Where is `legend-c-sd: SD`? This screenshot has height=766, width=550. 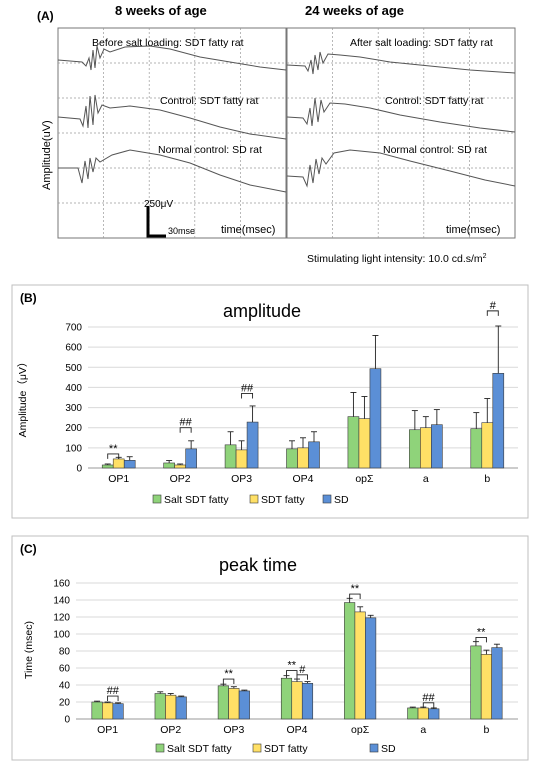 legend-c-sd: SD is located at coordinates (388, 749).